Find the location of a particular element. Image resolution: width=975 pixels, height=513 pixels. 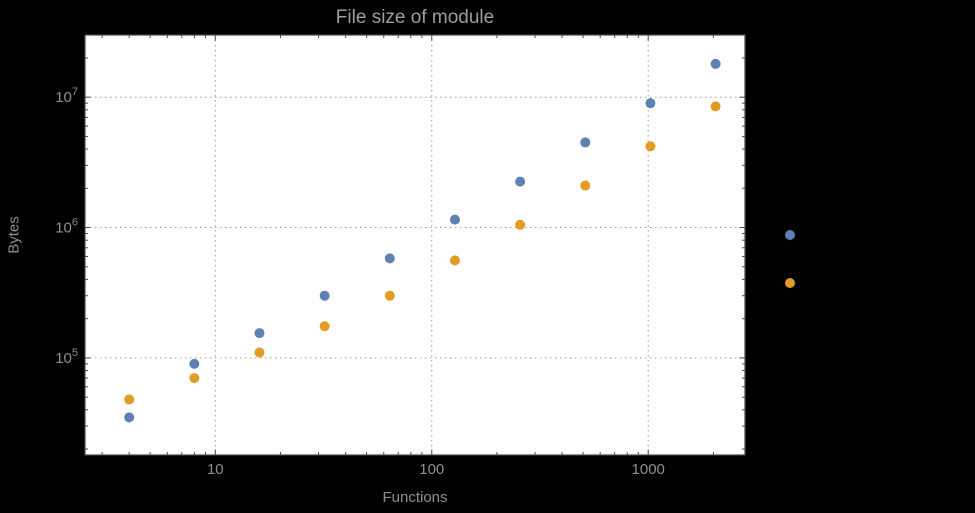

x-axis-label: Functions is located at coordinates (415, 497).